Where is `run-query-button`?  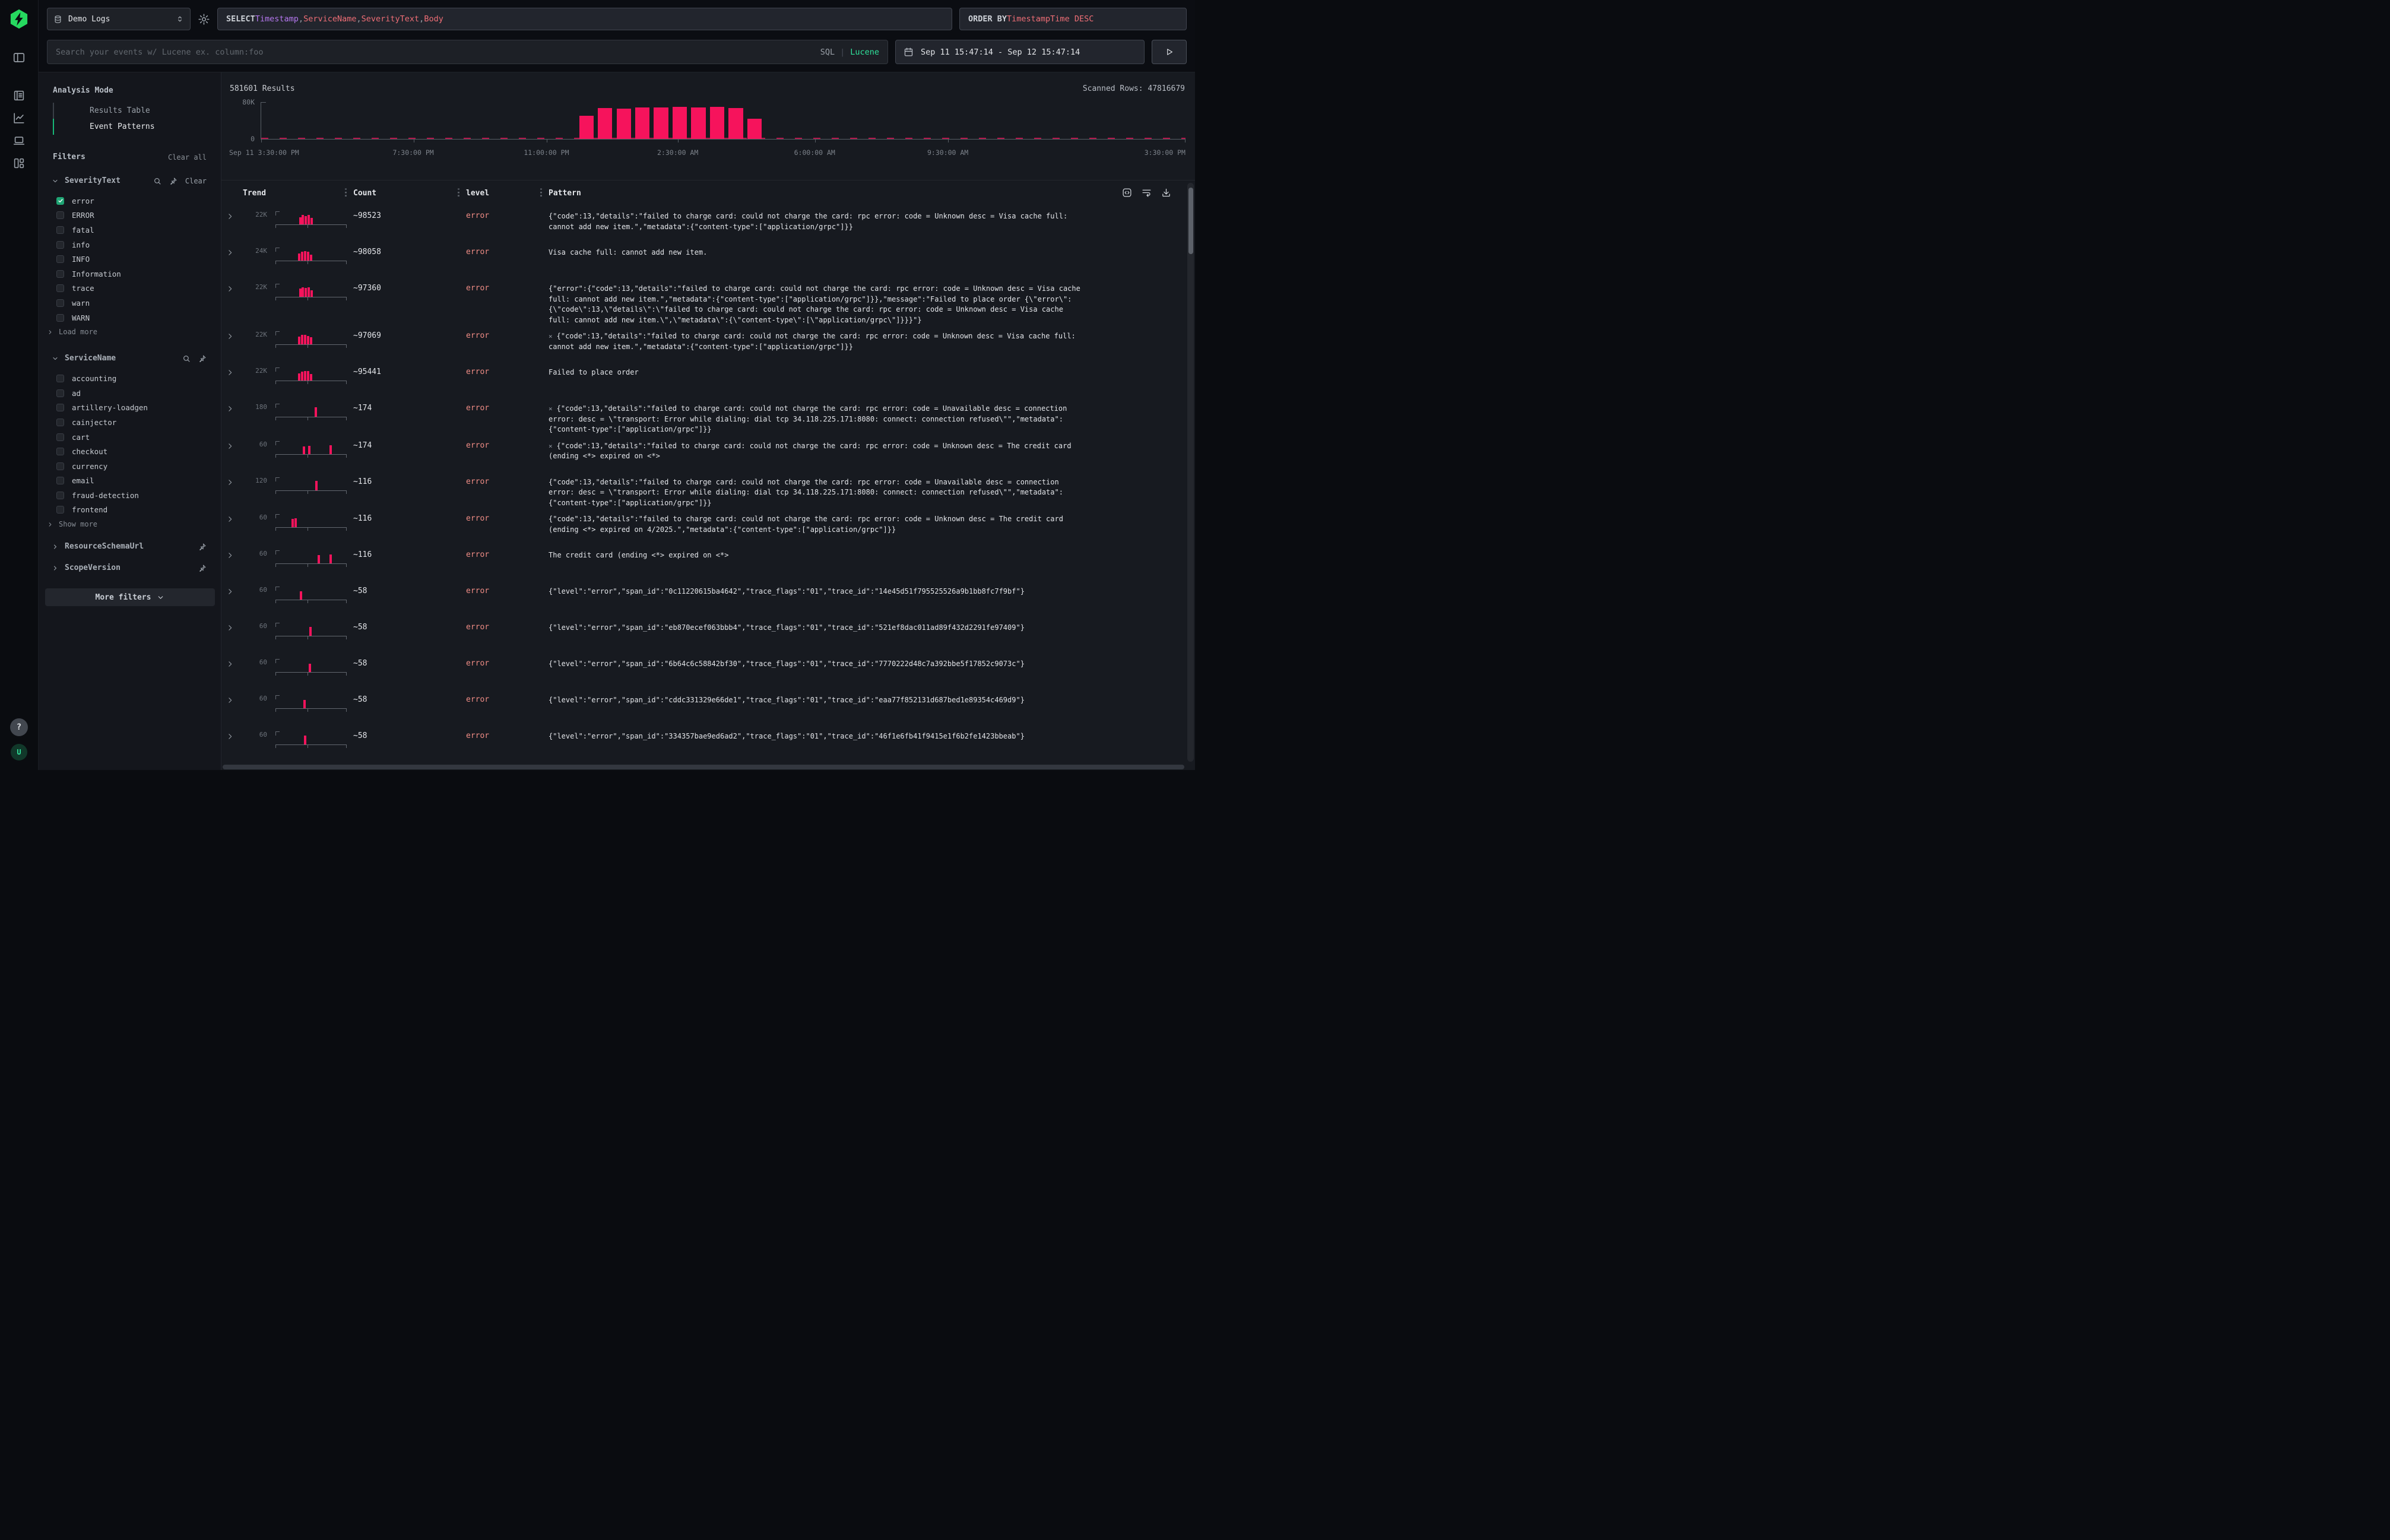 run-query-button is located at coordinates (1169, 52).